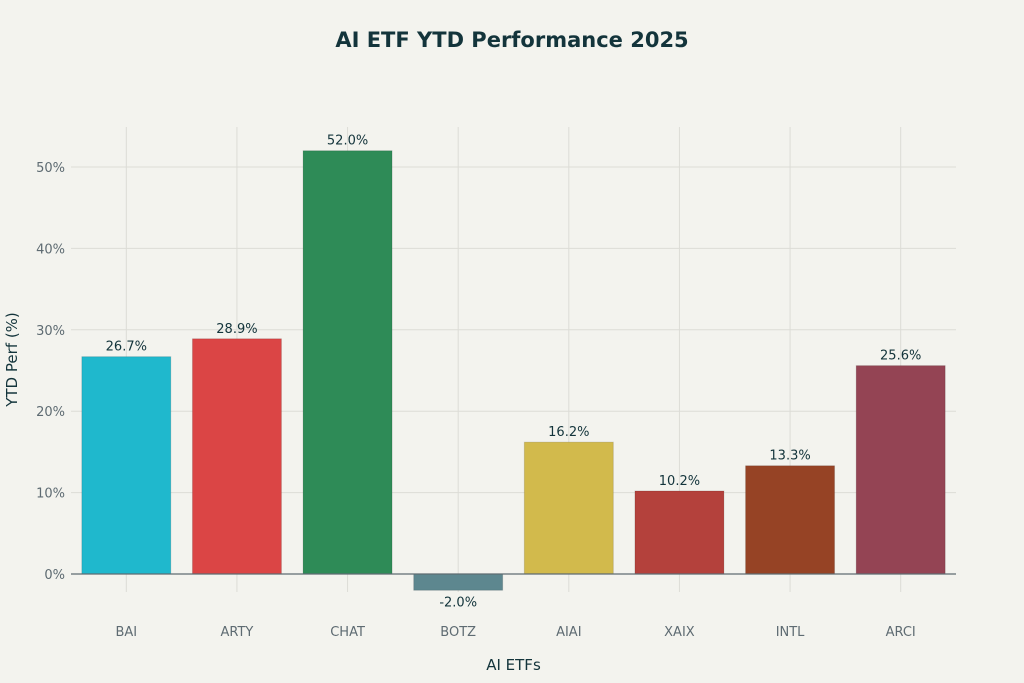 The image size is (1024, 683). I want to click on bar-botz, so click(458, 582).